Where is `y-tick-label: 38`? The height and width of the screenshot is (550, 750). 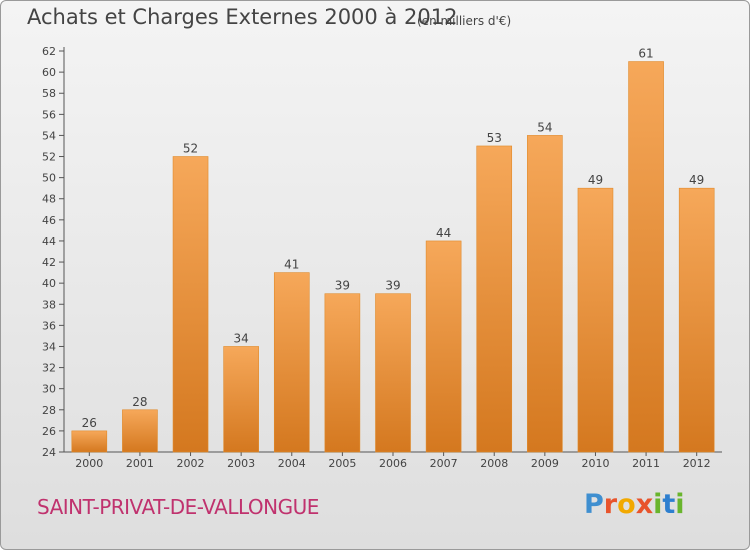
y-tick-label: 38 is located at coordinates (49, 304).